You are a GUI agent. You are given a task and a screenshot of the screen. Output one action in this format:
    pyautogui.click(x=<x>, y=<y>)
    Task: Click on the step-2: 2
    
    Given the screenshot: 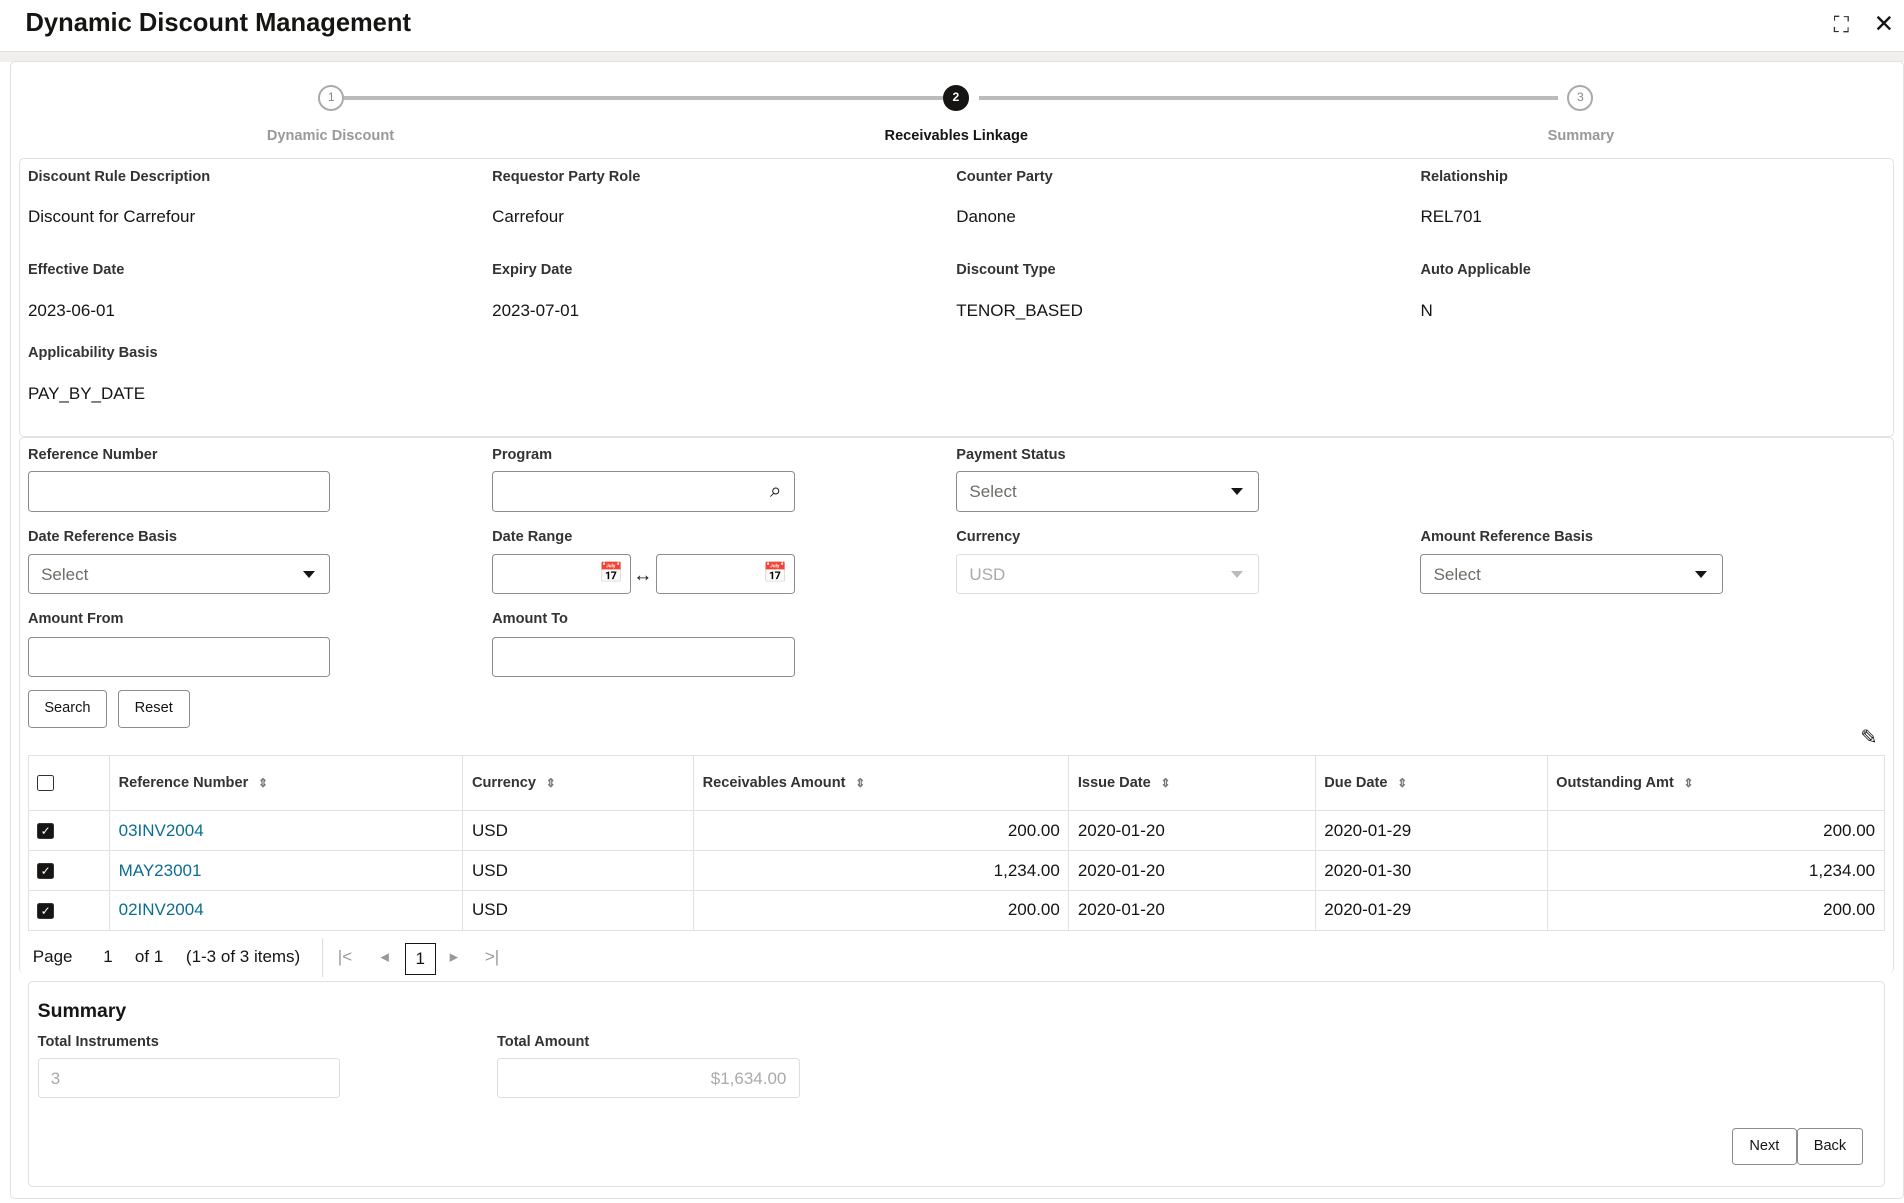 What is the action you would take?
    pyautogui.click(x=955, y=98)
    